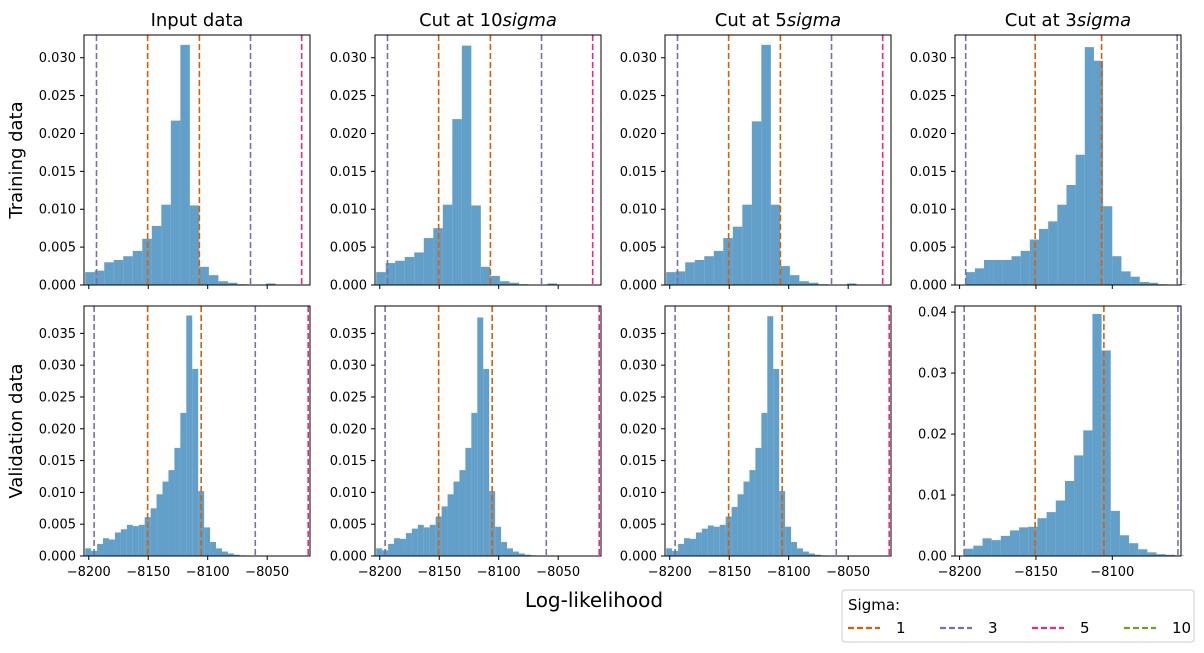  I want to click on y-tick-label: 0.01, so click(932, 496).